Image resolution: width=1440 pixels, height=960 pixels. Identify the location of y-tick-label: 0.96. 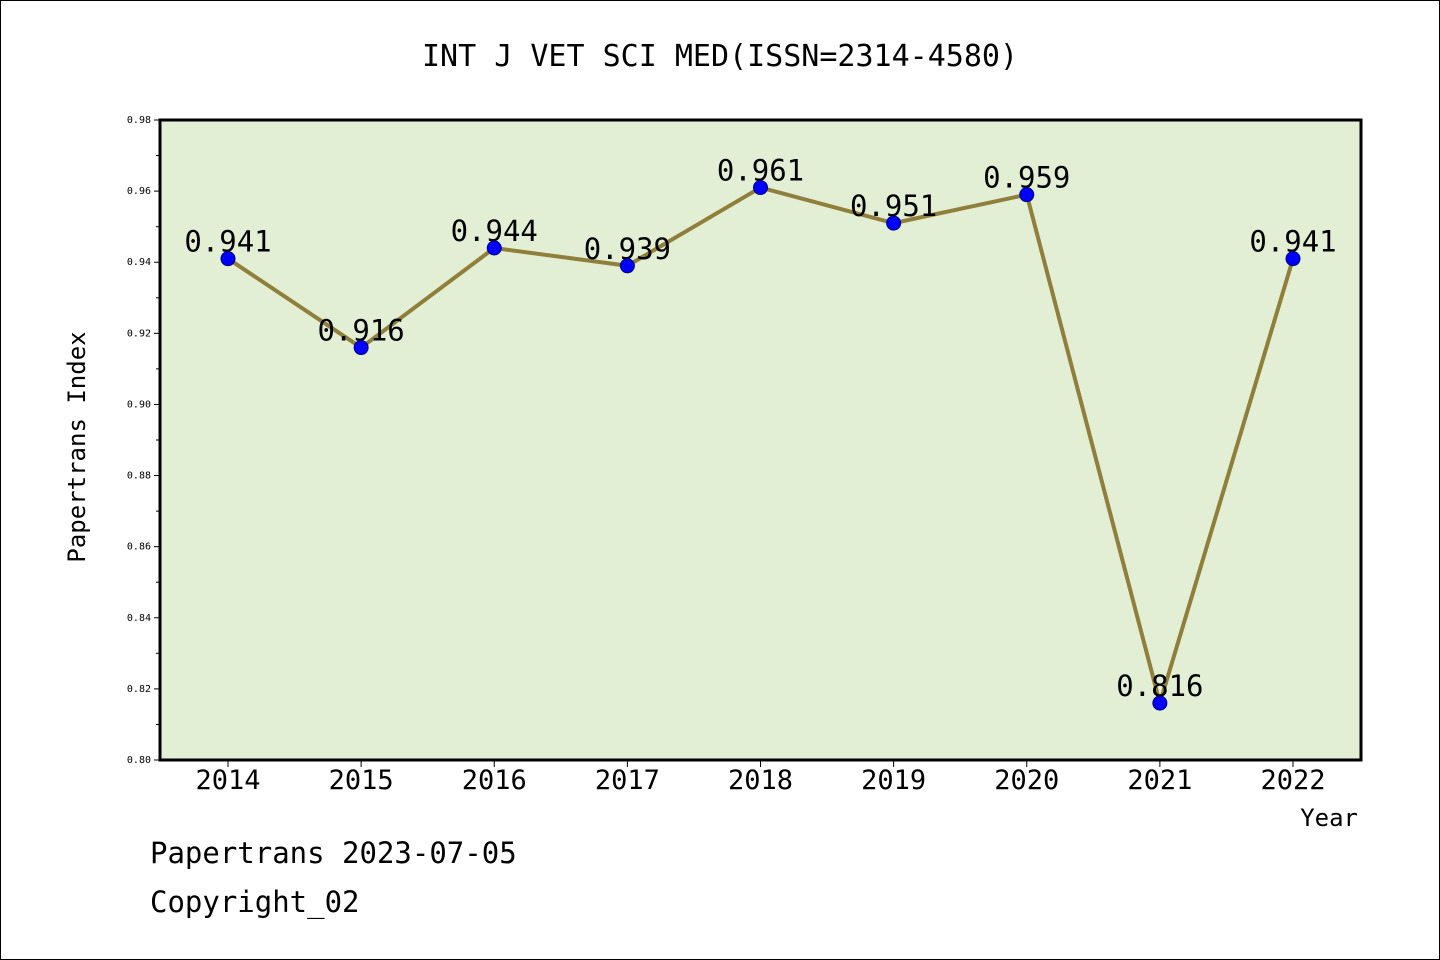
(139, 191).